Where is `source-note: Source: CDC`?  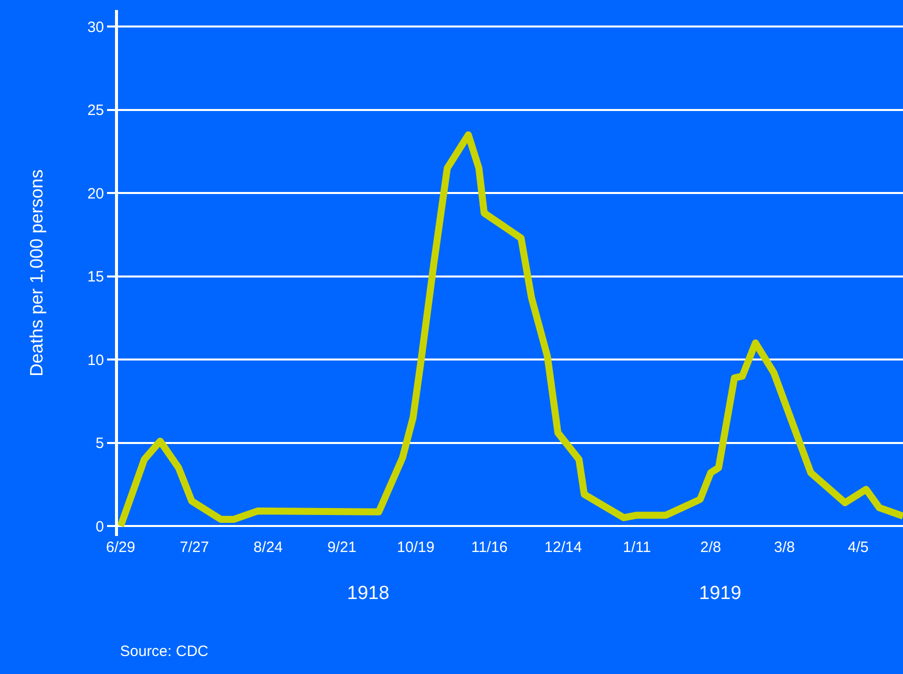 source-note: Source: CDC is located at coordinates (164, 651).